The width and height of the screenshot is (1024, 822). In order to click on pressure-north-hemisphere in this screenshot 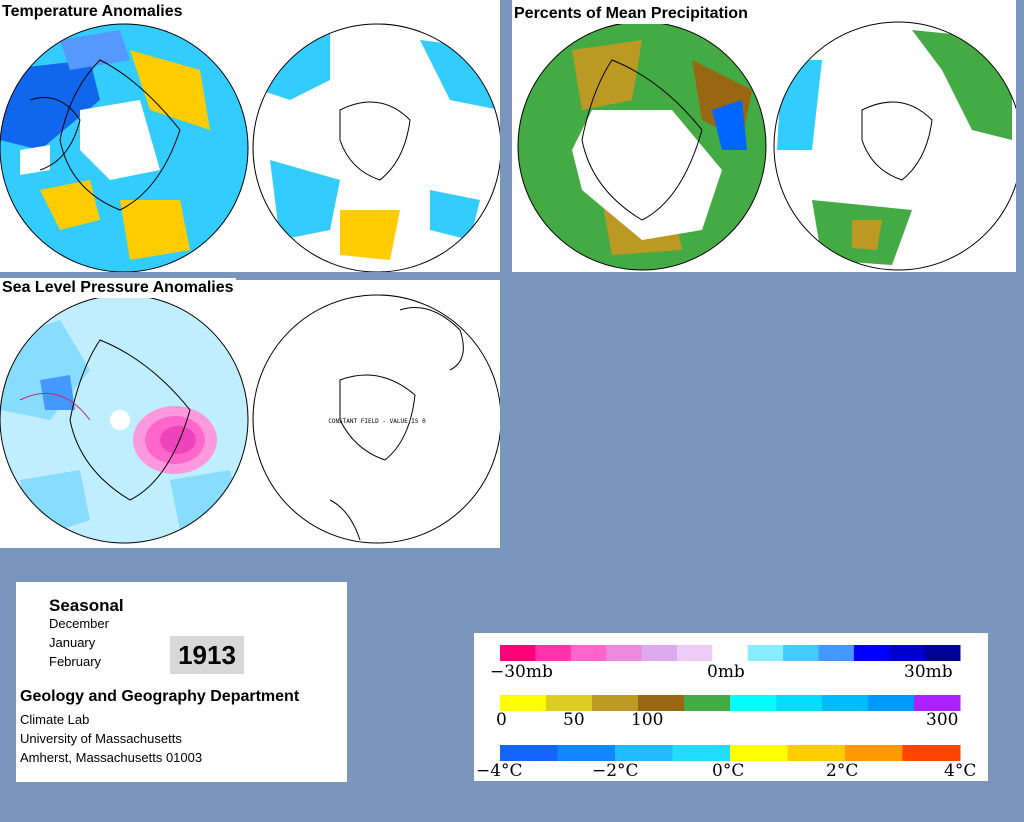, I will do `click(124, 419)`.